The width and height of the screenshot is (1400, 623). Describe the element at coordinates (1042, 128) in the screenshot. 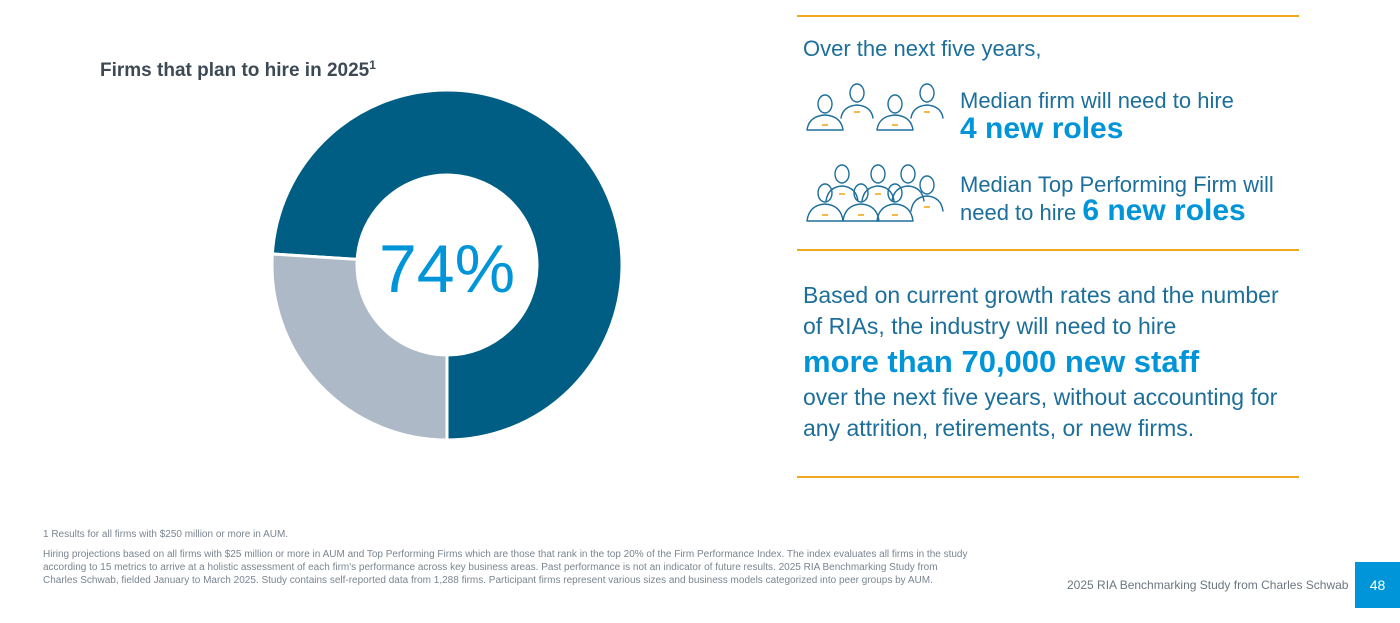

I see `median-firm-emphasis: 4 new roles` at that location.